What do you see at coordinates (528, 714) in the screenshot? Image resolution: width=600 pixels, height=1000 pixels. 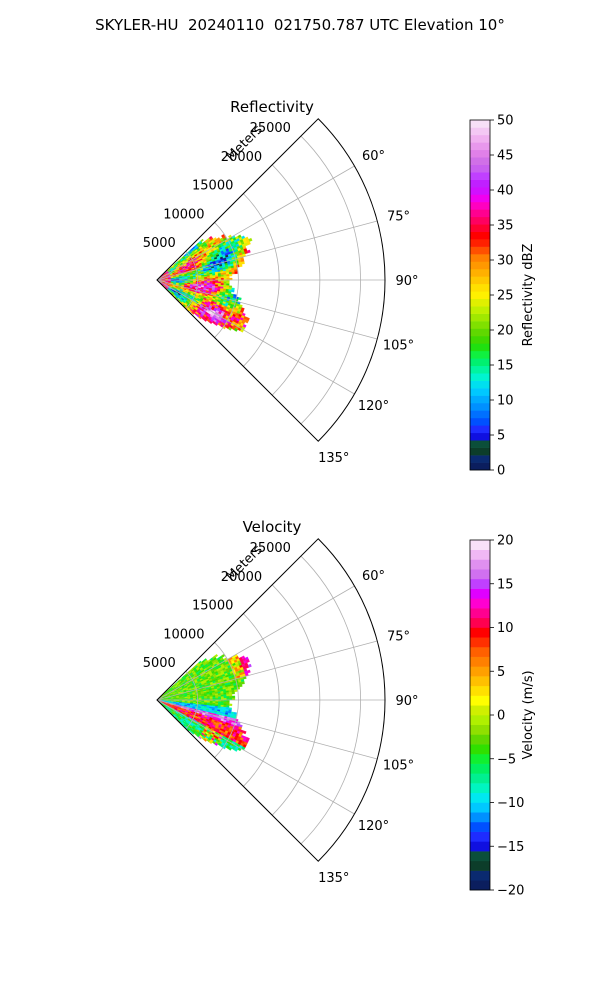 I see `colorbar-label: Velocity (m/s)` at bounding box center [528, 714].